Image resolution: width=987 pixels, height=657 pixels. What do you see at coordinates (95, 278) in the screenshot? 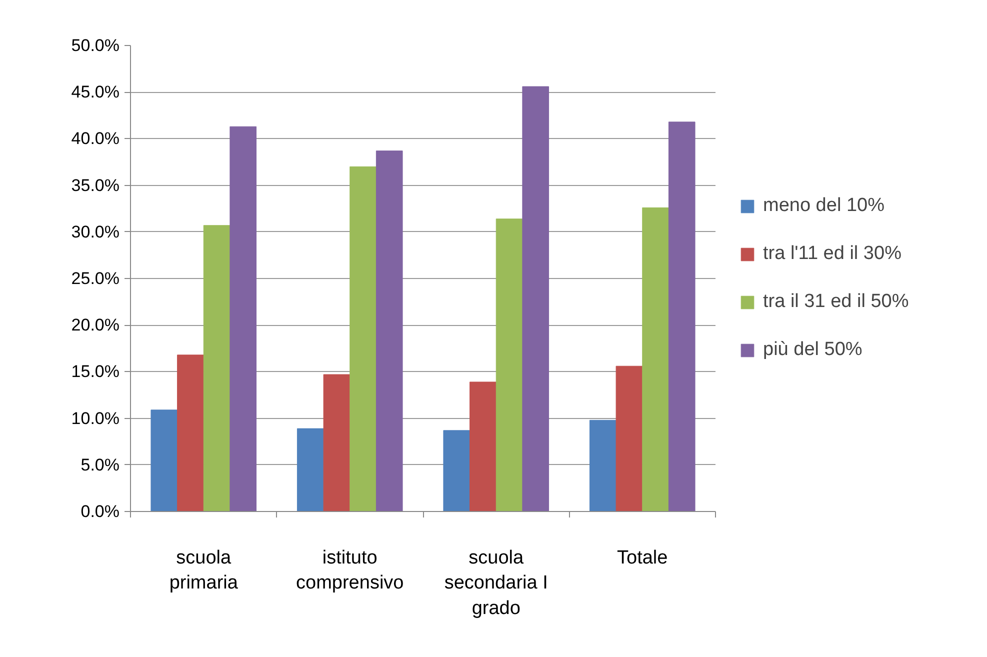
I see `y-tick-label: 25.0%` at bounding box center [95, 278].